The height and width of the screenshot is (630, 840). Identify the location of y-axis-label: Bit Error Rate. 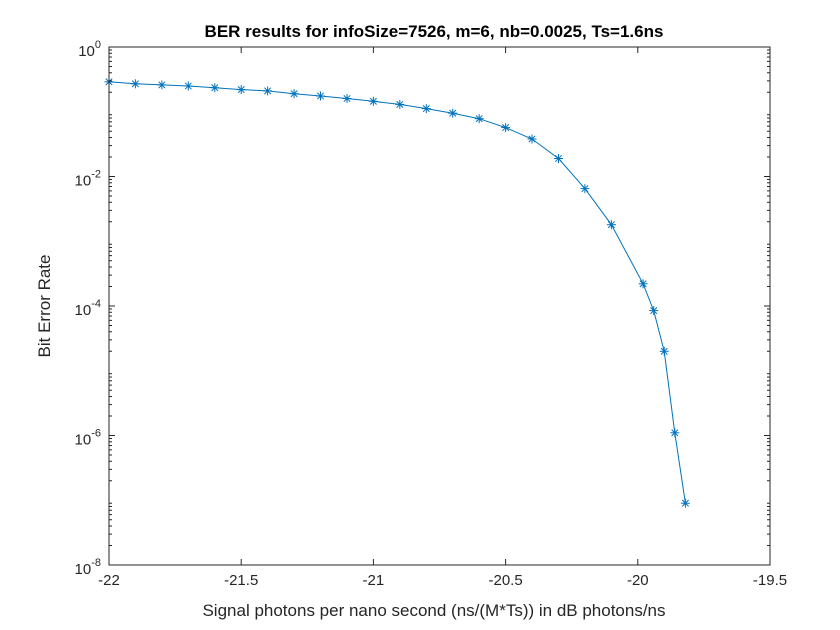
(44, 306).